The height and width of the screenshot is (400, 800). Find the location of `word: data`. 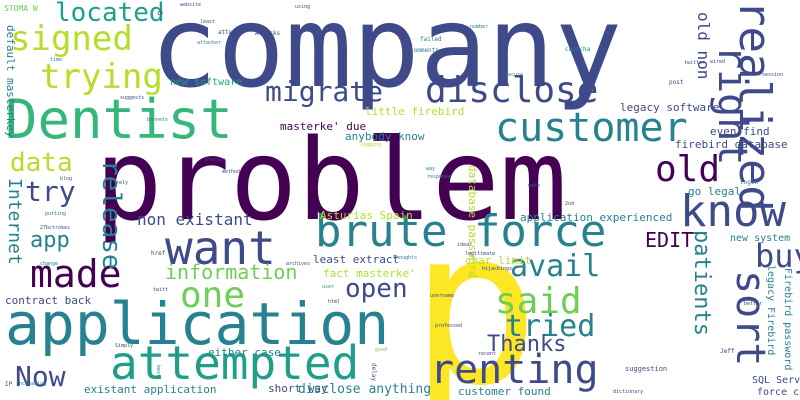

word: data is located at coordinates (41, 163).